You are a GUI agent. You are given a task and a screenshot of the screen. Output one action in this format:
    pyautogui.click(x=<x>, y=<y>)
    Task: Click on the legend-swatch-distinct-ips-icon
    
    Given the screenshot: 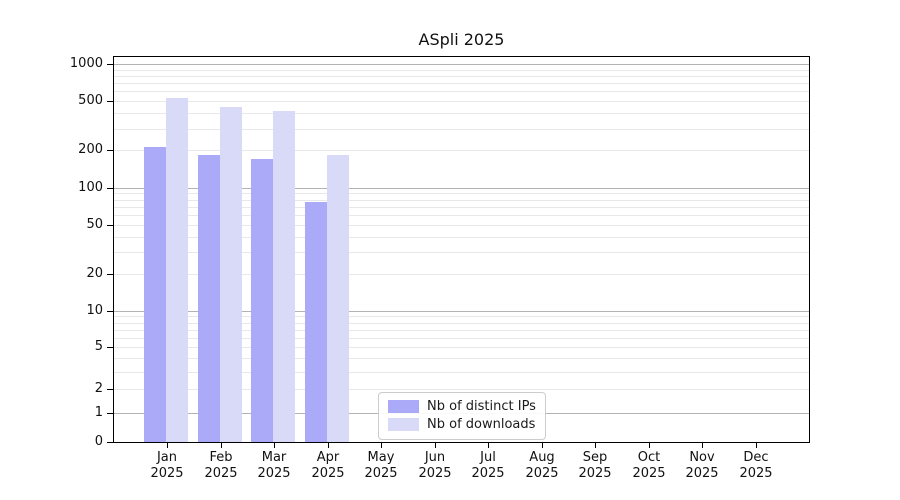 What is the action you would take?
    pyautogui.click(x=403, y=406)
    